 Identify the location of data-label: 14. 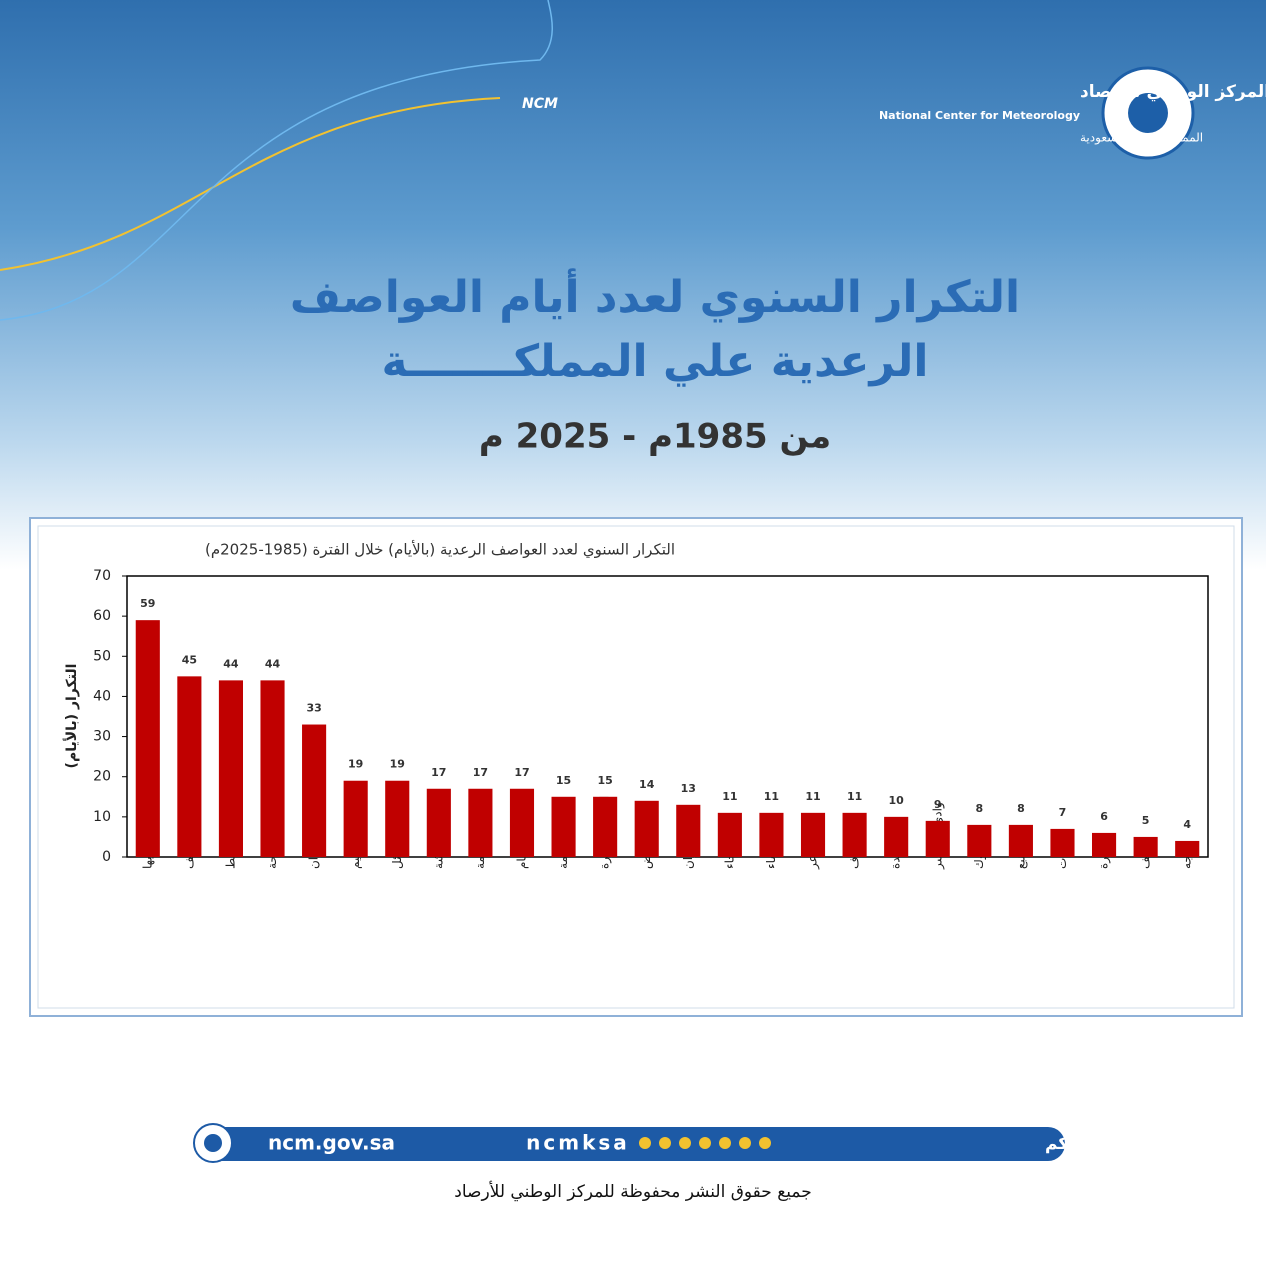
(647, 784).